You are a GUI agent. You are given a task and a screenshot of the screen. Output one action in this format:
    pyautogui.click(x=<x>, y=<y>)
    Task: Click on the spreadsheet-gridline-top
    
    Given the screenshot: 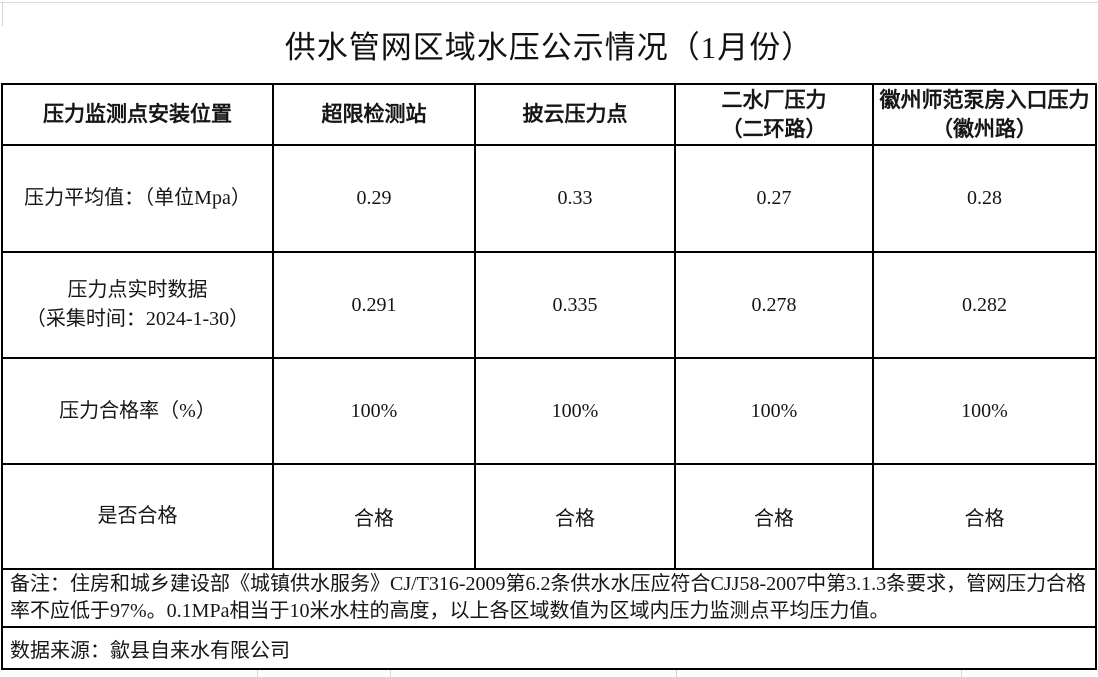 What is the action you would take?
    pyautogui.click(x=549, y=2)
    